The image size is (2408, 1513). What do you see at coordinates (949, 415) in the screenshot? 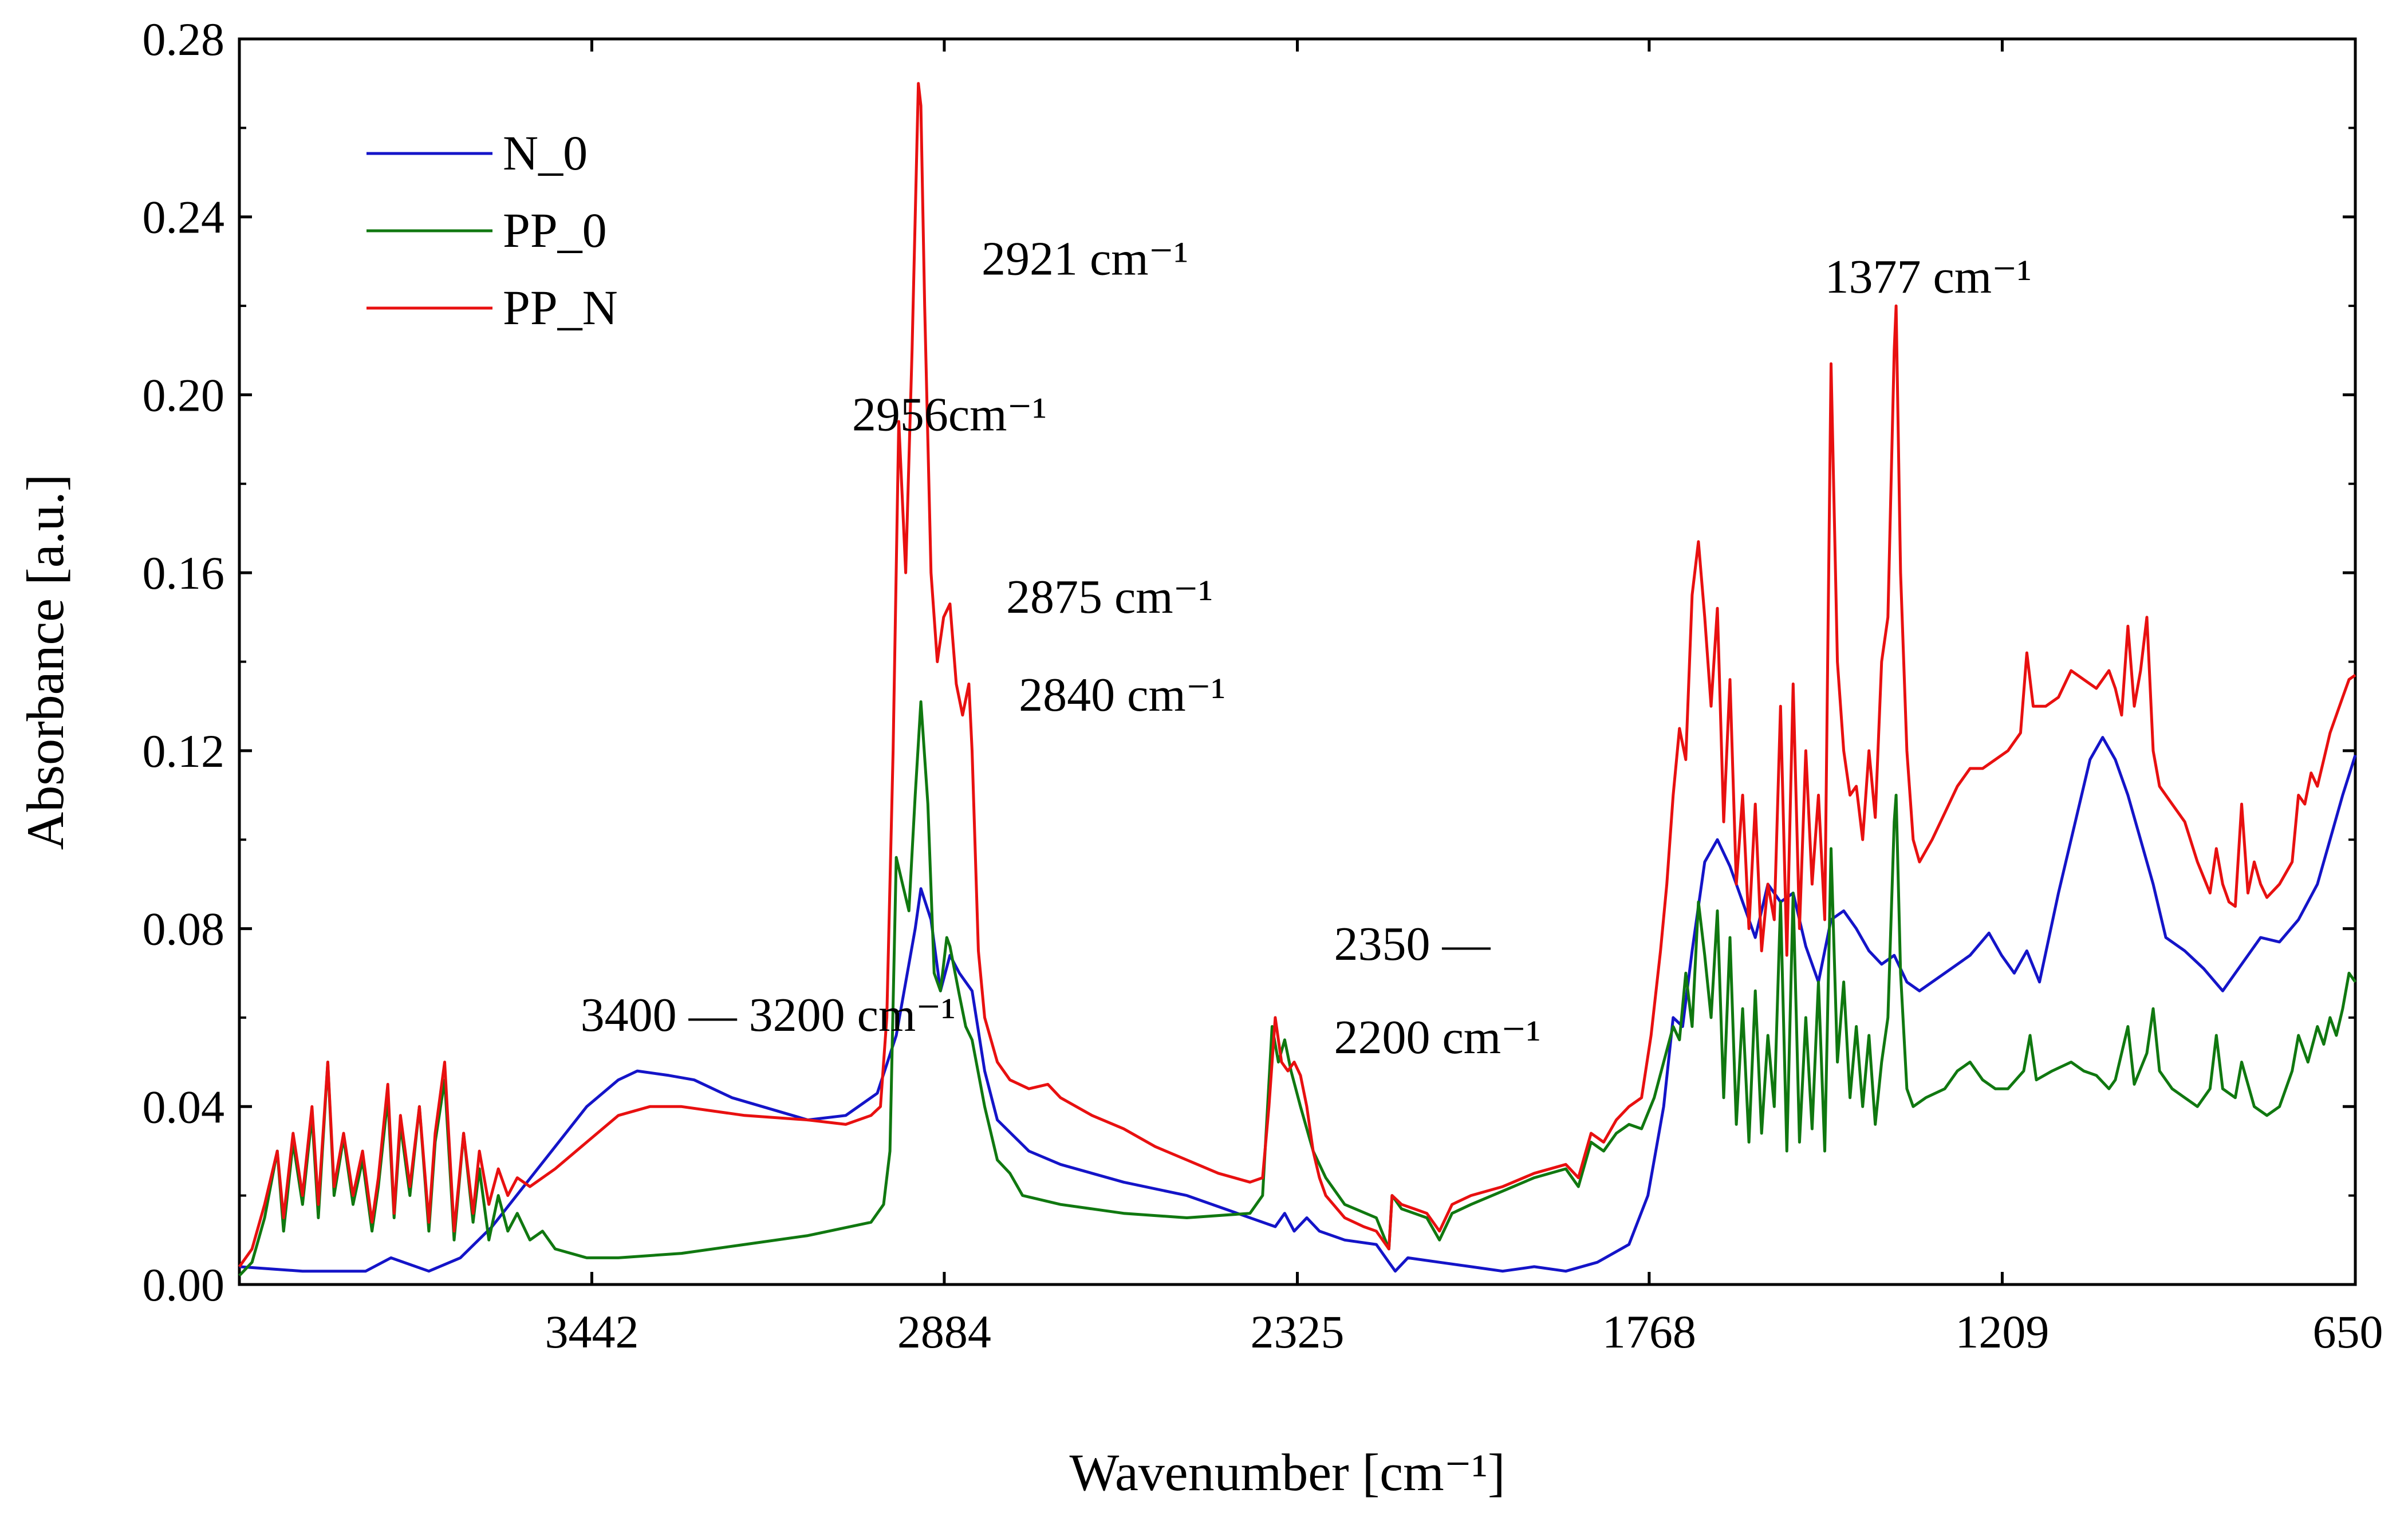
I see `peak-annotation: 2956cm⁻¹` at bounding box center [949, 415].